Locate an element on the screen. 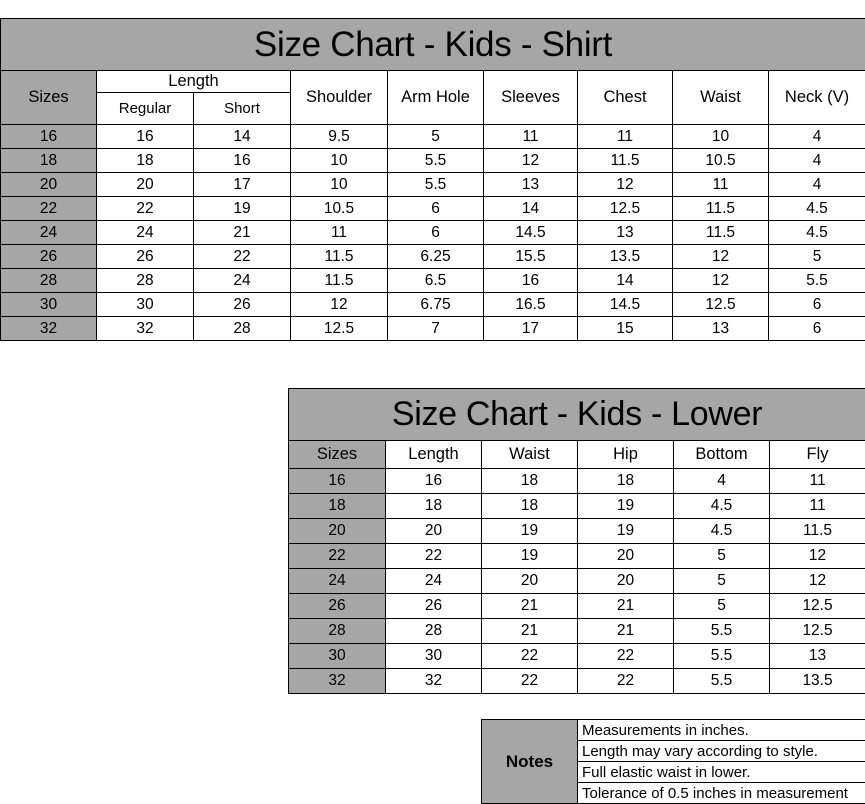  shirt-cell-neck: 4.5 is located at coordinates (817, 209).